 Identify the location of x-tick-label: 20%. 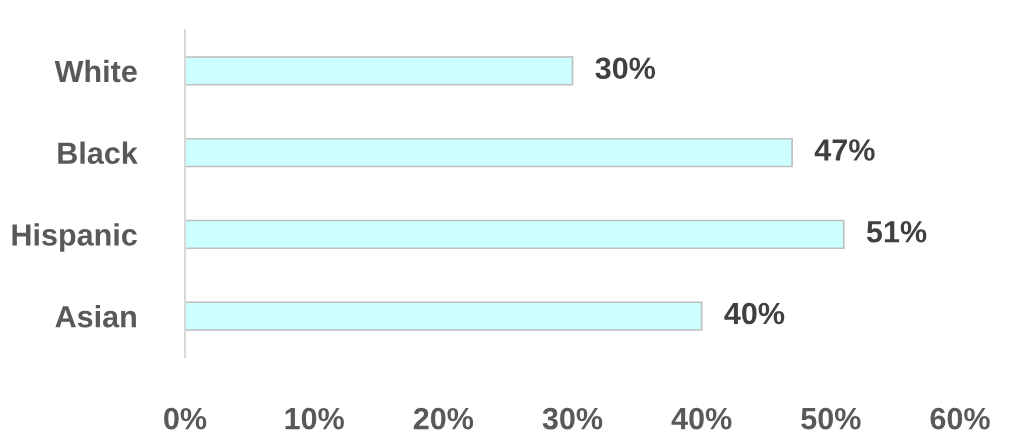
(443, 418).